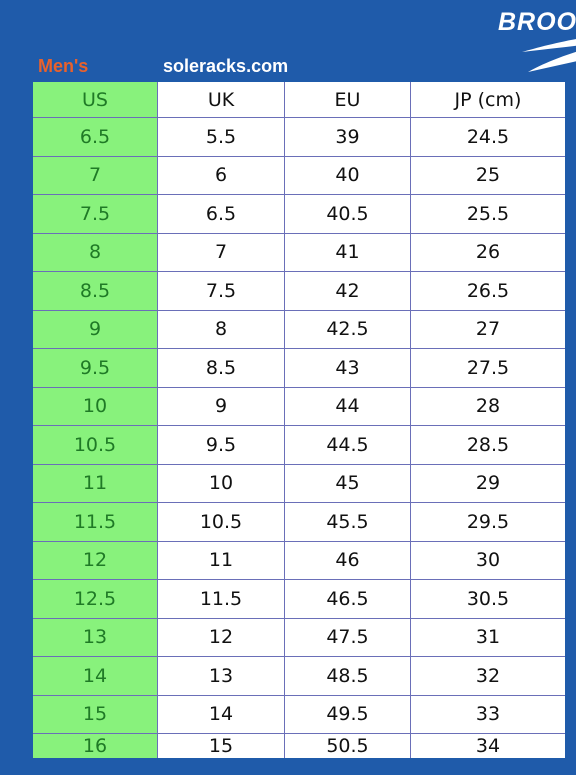 This screenshot has height=781, width=582. Describe the element at coordinates (348, 329) in the screenshot. I see `cell-eu: 42.5` at that location.